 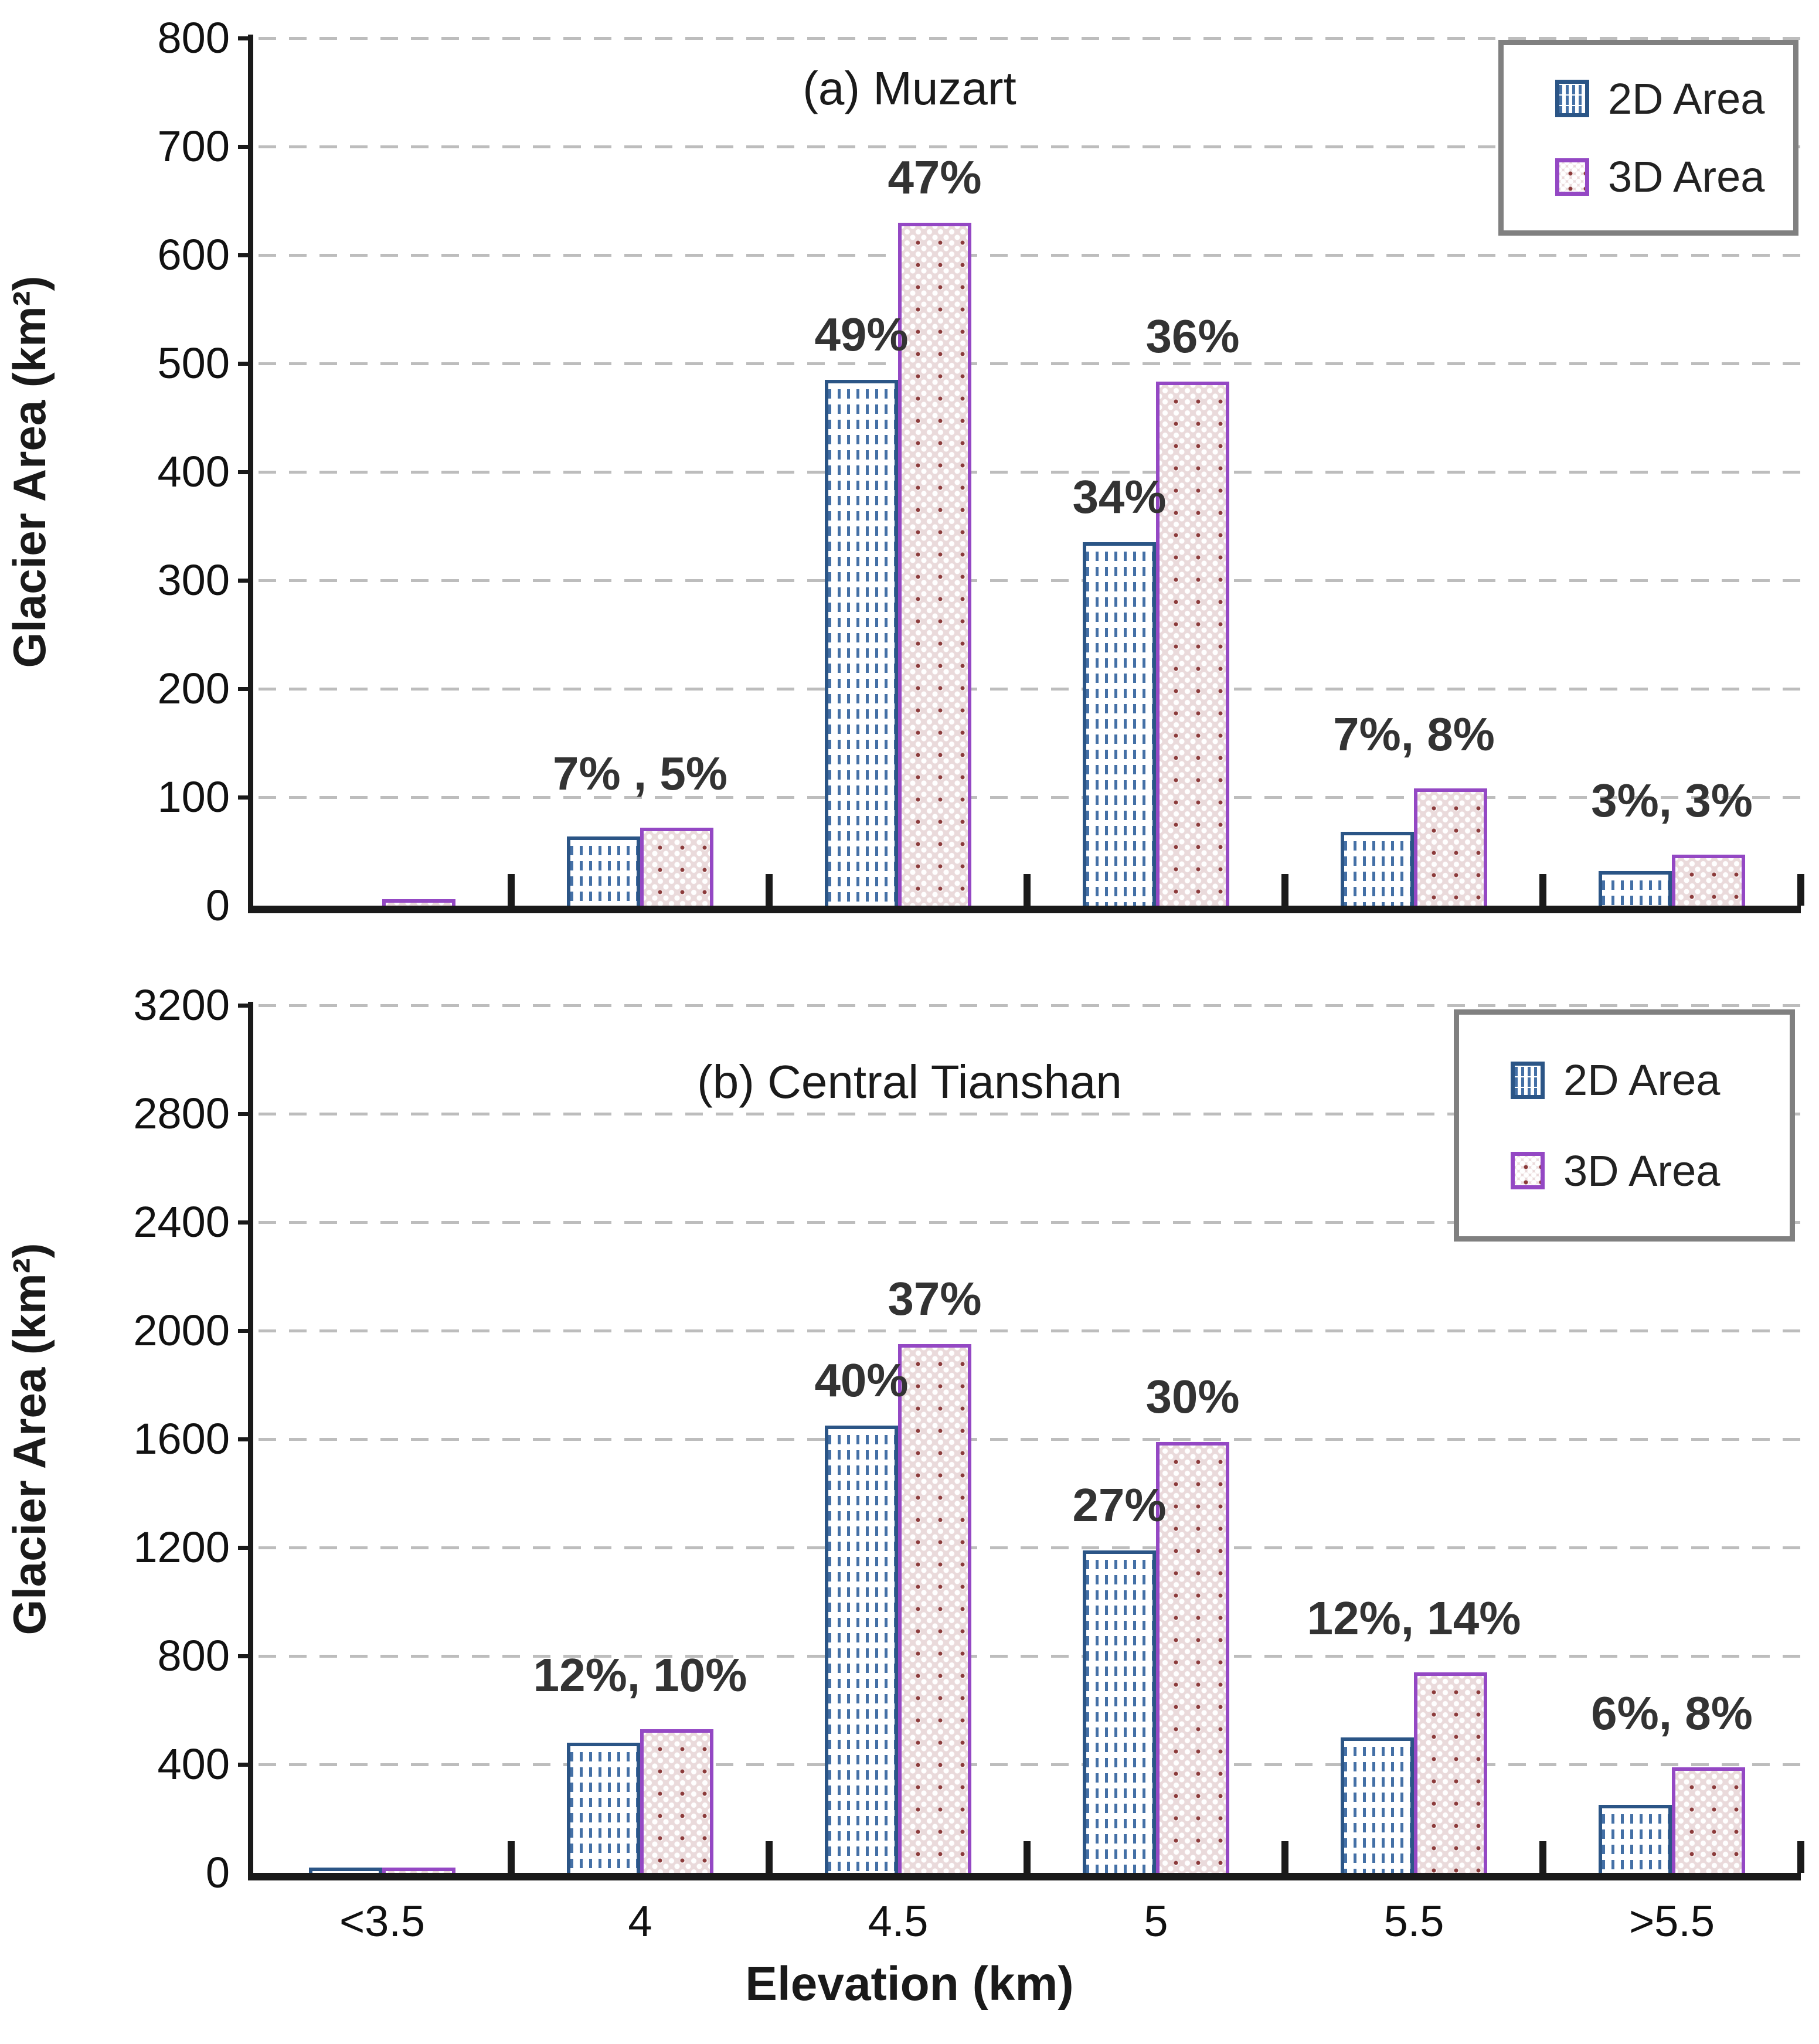 What do you see at coordinates (1648, 138) in the screenshot?
I see `legend-panel-a: 2D Area 3D Area` at bounding box center [1648, 138].